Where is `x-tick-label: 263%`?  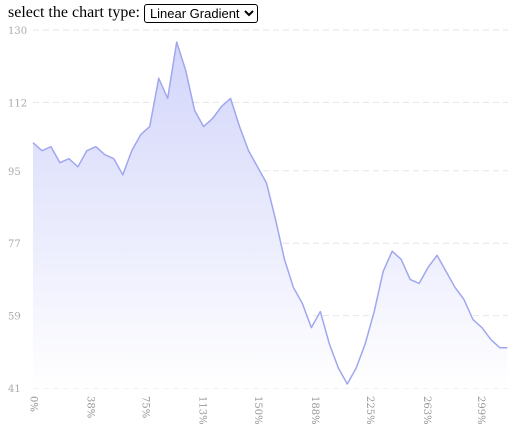
x-tick-label: 263% is located at coordinates (426, 410).